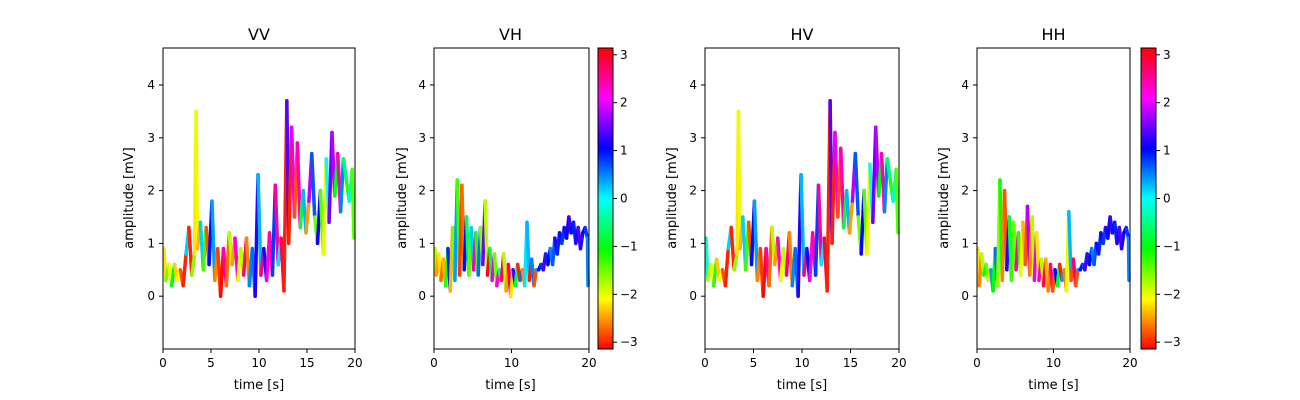 Image resolution: width=1300 pixels, height=400 pixels. Describe the element at coordinates (1053, 34) in the screenshot. I see `chart-title: HH` at that location.